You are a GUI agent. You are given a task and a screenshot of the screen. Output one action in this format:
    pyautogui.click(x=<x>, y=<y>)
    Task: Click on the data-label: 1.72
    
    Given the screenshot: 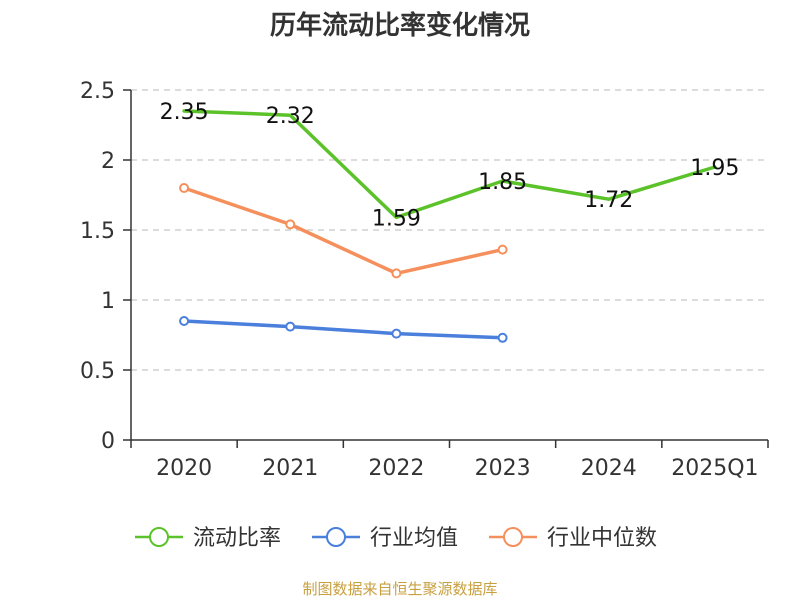 What is the action you would take?
    pyautogui.click(x=608, y=200)
    